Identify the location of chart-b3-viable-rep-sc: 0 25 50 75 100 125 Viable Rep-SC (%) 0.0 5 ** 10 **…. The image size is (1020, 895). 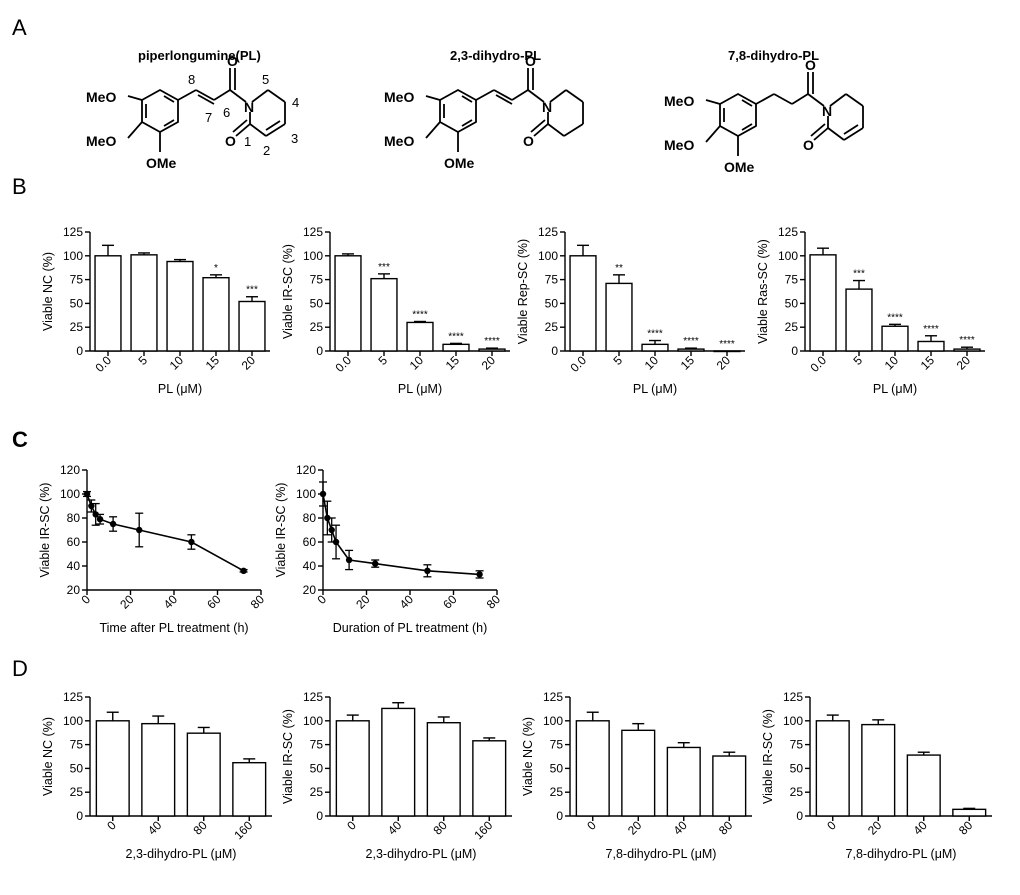
(630, 310).